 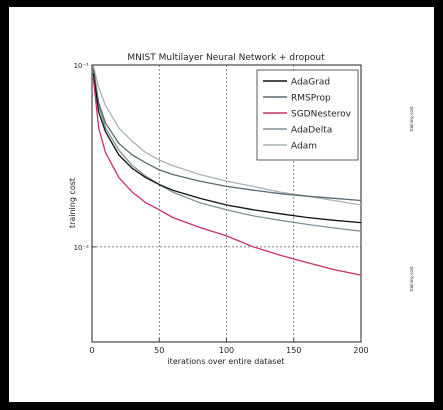 What do you see at coordinates (82, 248) in the screenshot?
I see `y-tick-label: 10⁻²` at bounding box center [82, 248].